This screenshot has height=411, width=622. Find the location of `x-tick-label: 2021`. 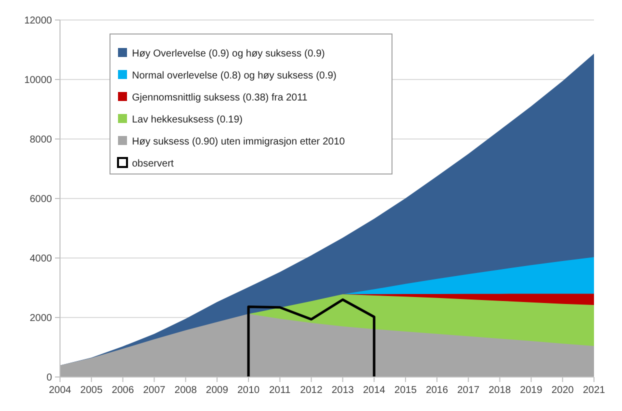

x-tick-label: 2021 is located at coordinates (594, 390).